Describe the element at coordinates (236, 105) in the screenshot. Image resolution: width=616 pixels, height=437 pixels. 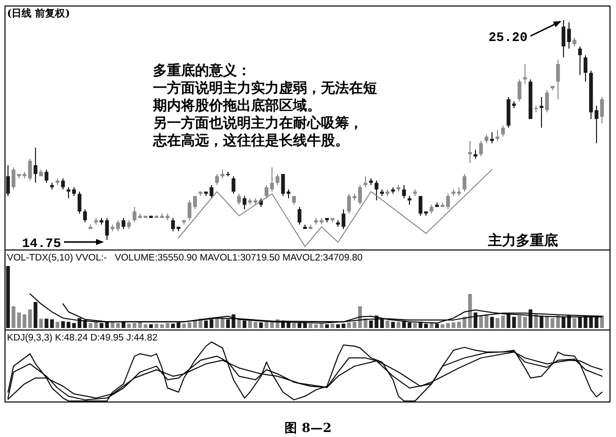
I see `annotation: 期内将股价拖出底部区域。` at that location.